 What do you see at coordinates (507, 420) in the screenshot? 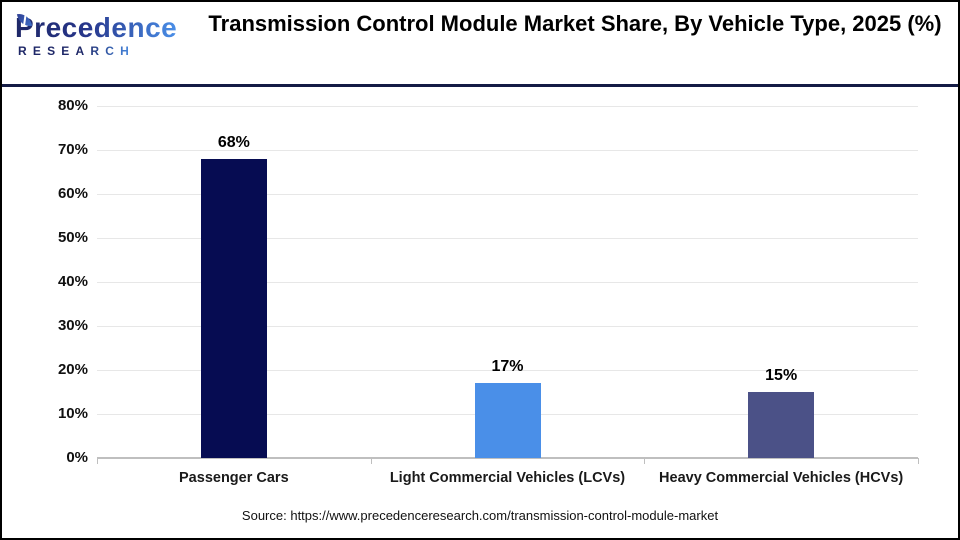
I see `bar-light-commercial-vehicles-lcvs` at bounding box center [507, 420].